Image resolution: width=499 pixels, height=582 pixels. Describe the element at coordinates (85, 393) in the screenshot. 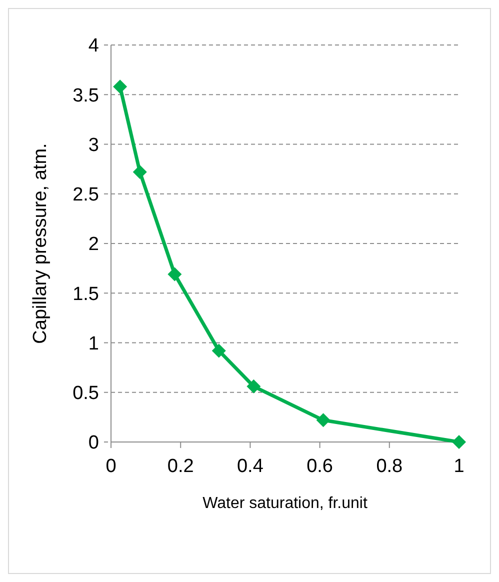

I see `y-tick-label: 0.5` at that location.